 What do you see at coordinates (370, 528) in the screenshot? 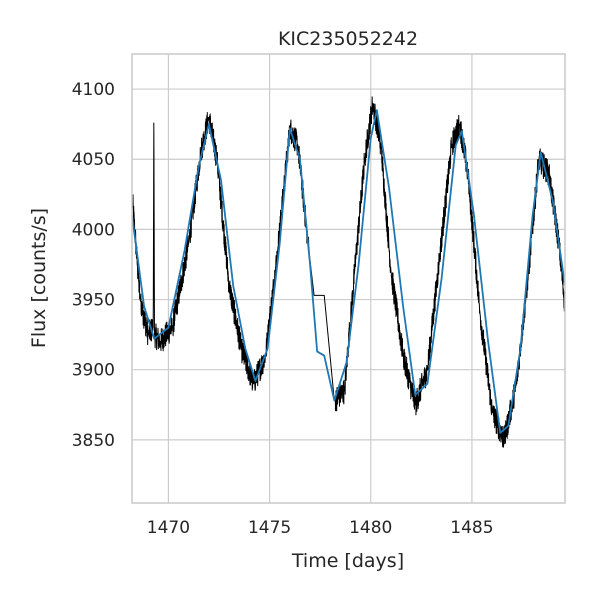
I see `x-tick-label: 1480` at bounding box center [370, 528].